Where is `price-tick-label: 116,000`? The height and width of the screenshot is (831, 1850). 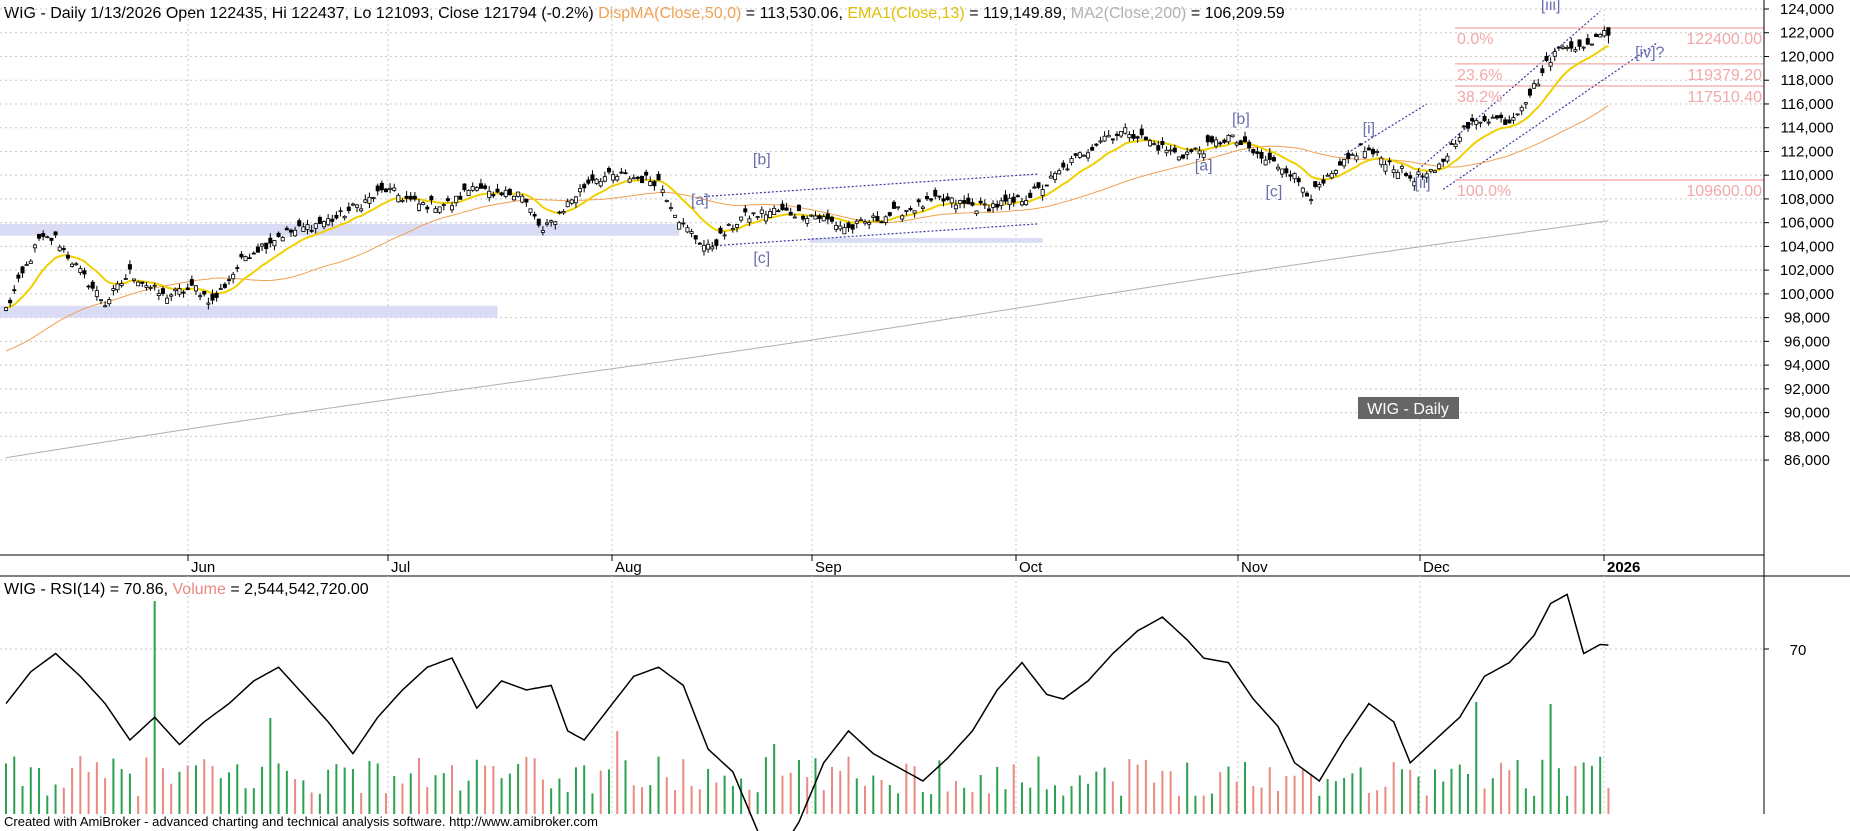 price-tick-label: 116,000 is located at coordinates (1806, 104).